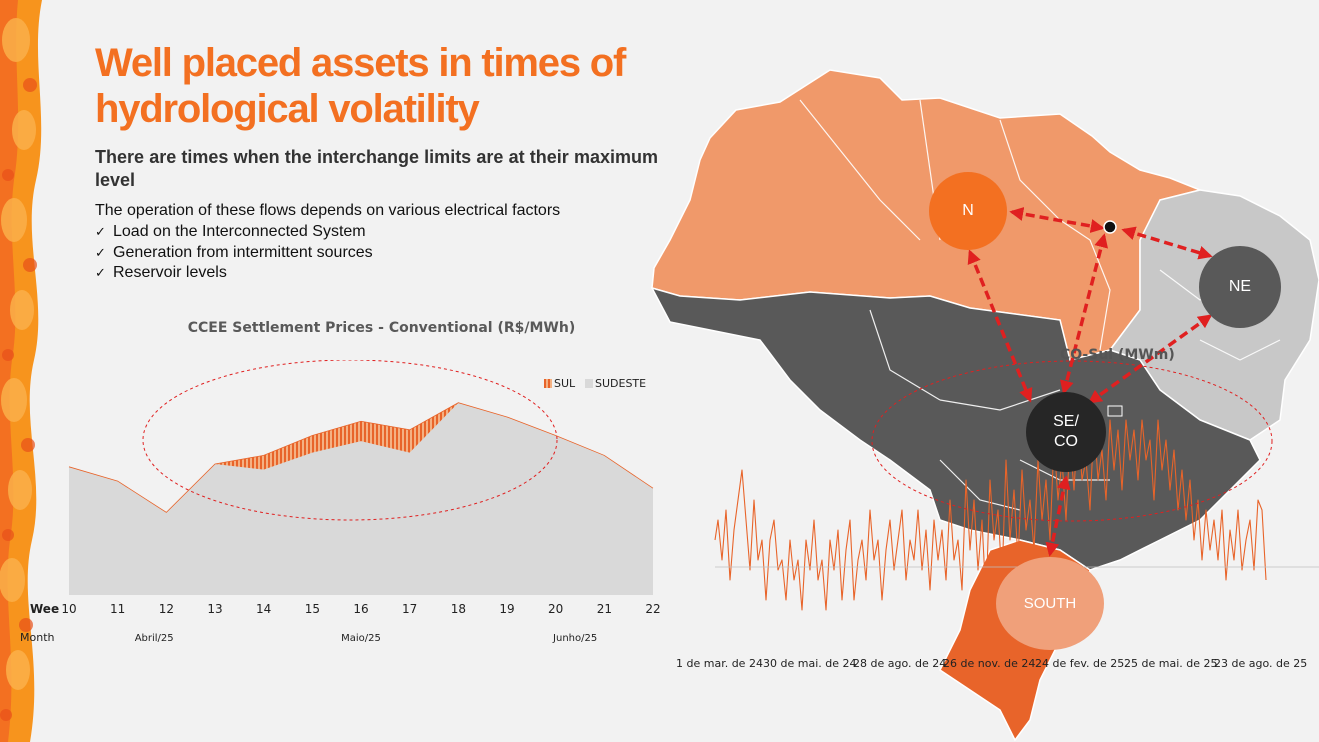 This screenshot has height=742, width=1319. Describe the element at coordinates (506, 609) in the screenshot. I see `week-tick: 19` at that location.